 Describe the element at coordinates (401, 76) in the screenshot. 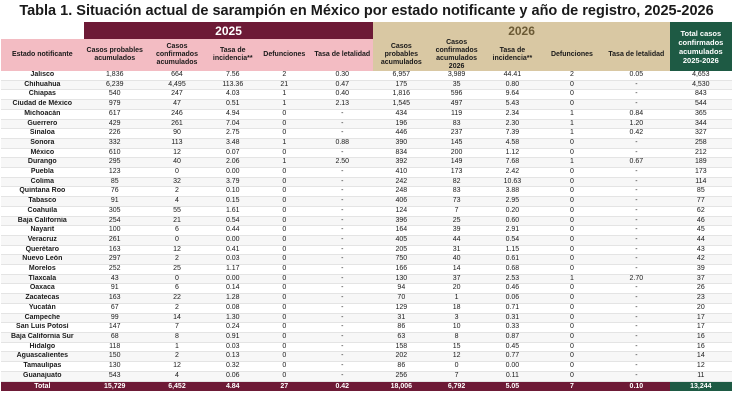

I see `table-cell: 6,957` at that location.